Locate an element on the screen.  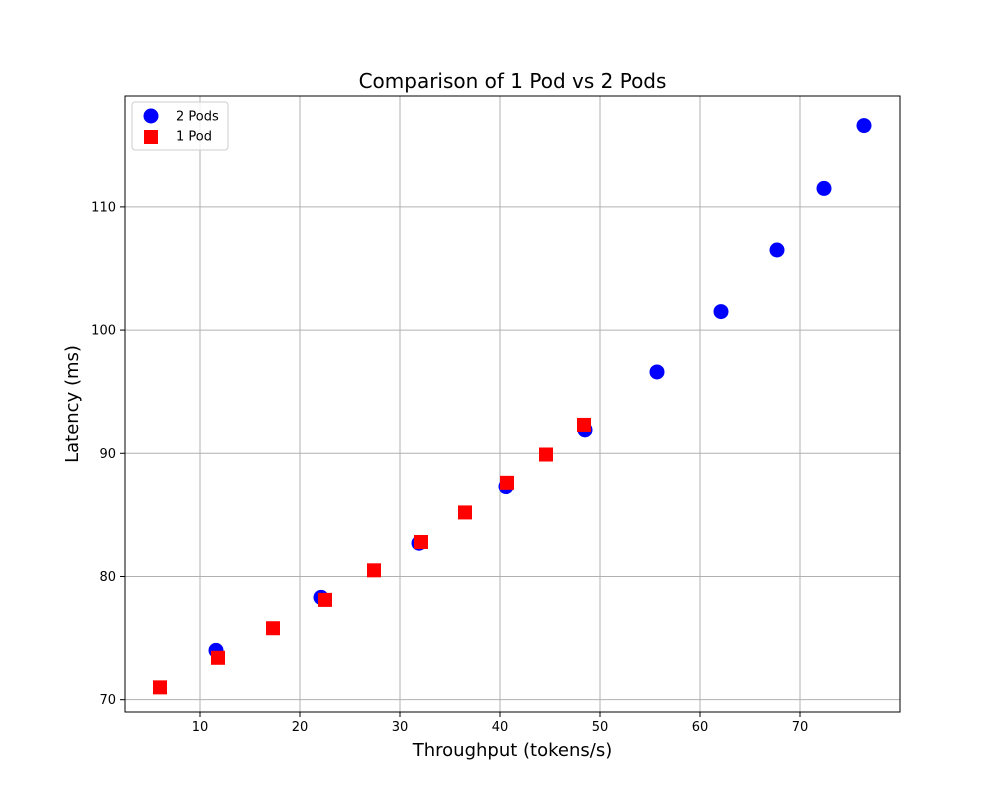
x-tick-label: 10 is located at coordinates (200, 727).